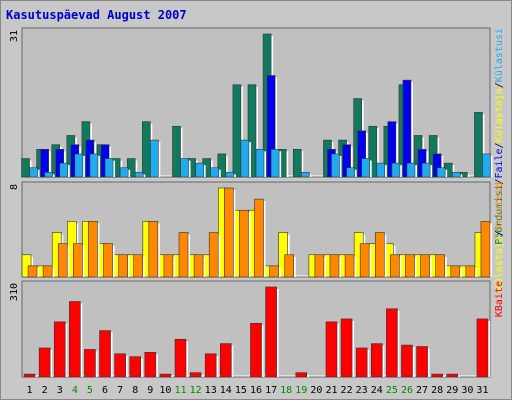 Image resolution: width=512 pixels, height=405 pixels. I want to click on day-label-18: 18, so click(286, 390).